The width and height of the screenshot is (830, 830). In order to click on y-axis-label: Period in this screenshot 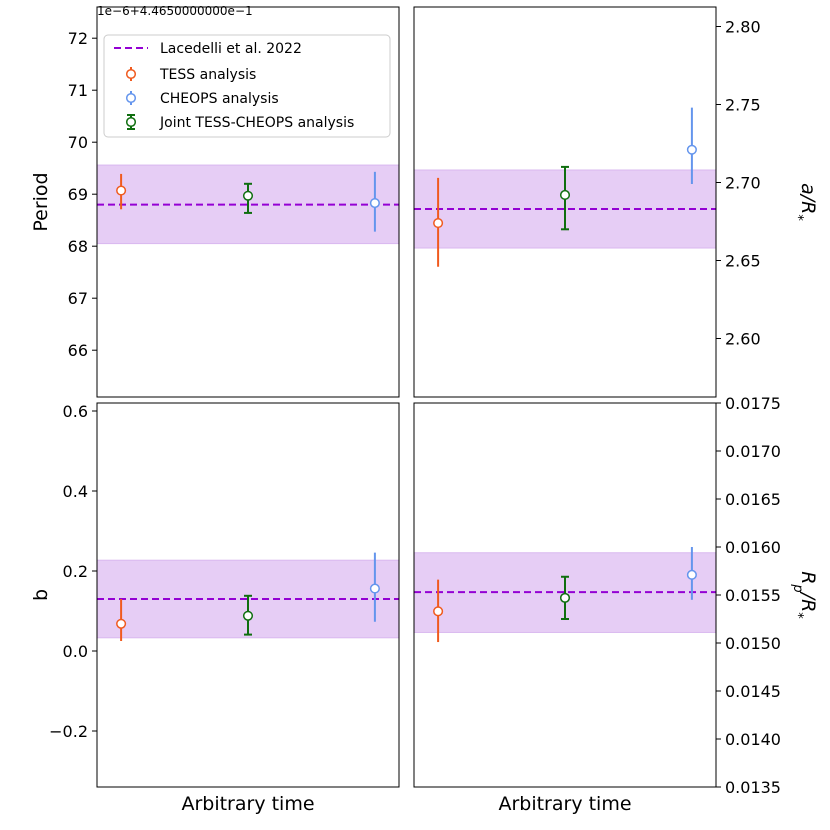, I will do `click(41, 201)`.